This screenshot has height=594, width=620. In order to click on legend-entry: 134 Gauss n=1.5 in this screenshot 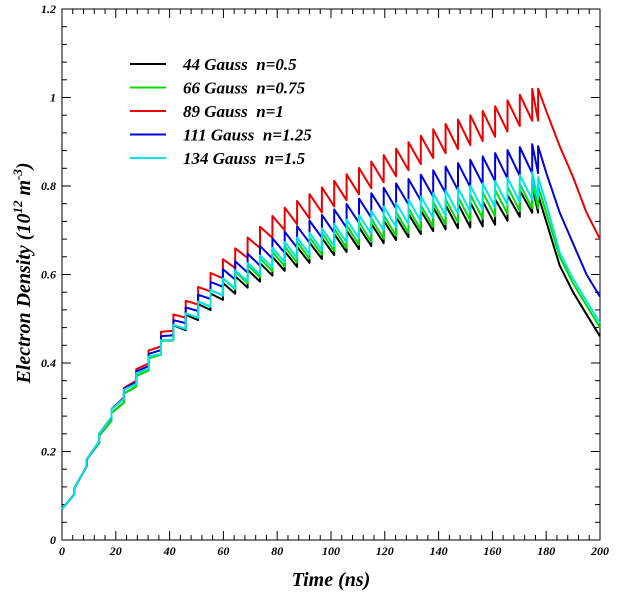, I will do `click(244, 158)`.